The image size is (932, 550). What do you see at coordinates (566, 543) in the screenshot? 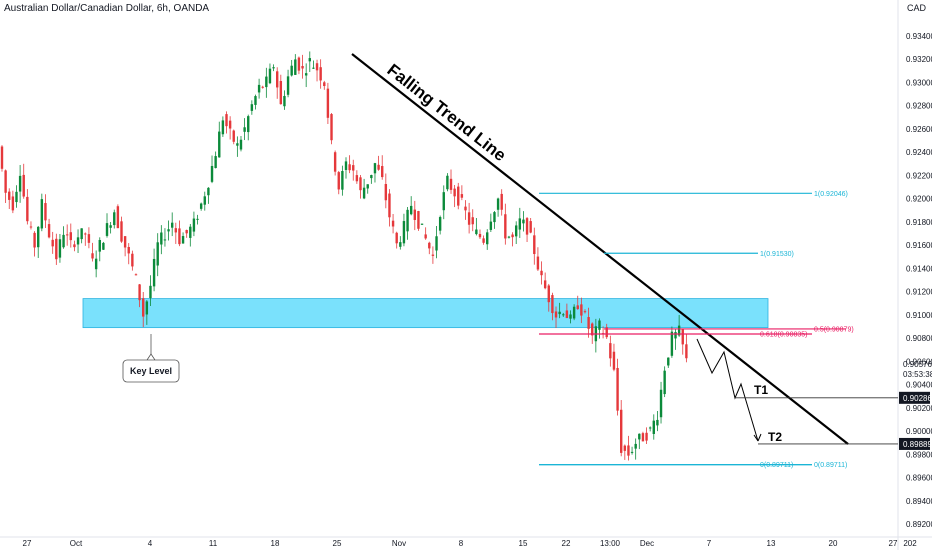
I see `x-tick-label: 22` at bounding box center [566, 543].